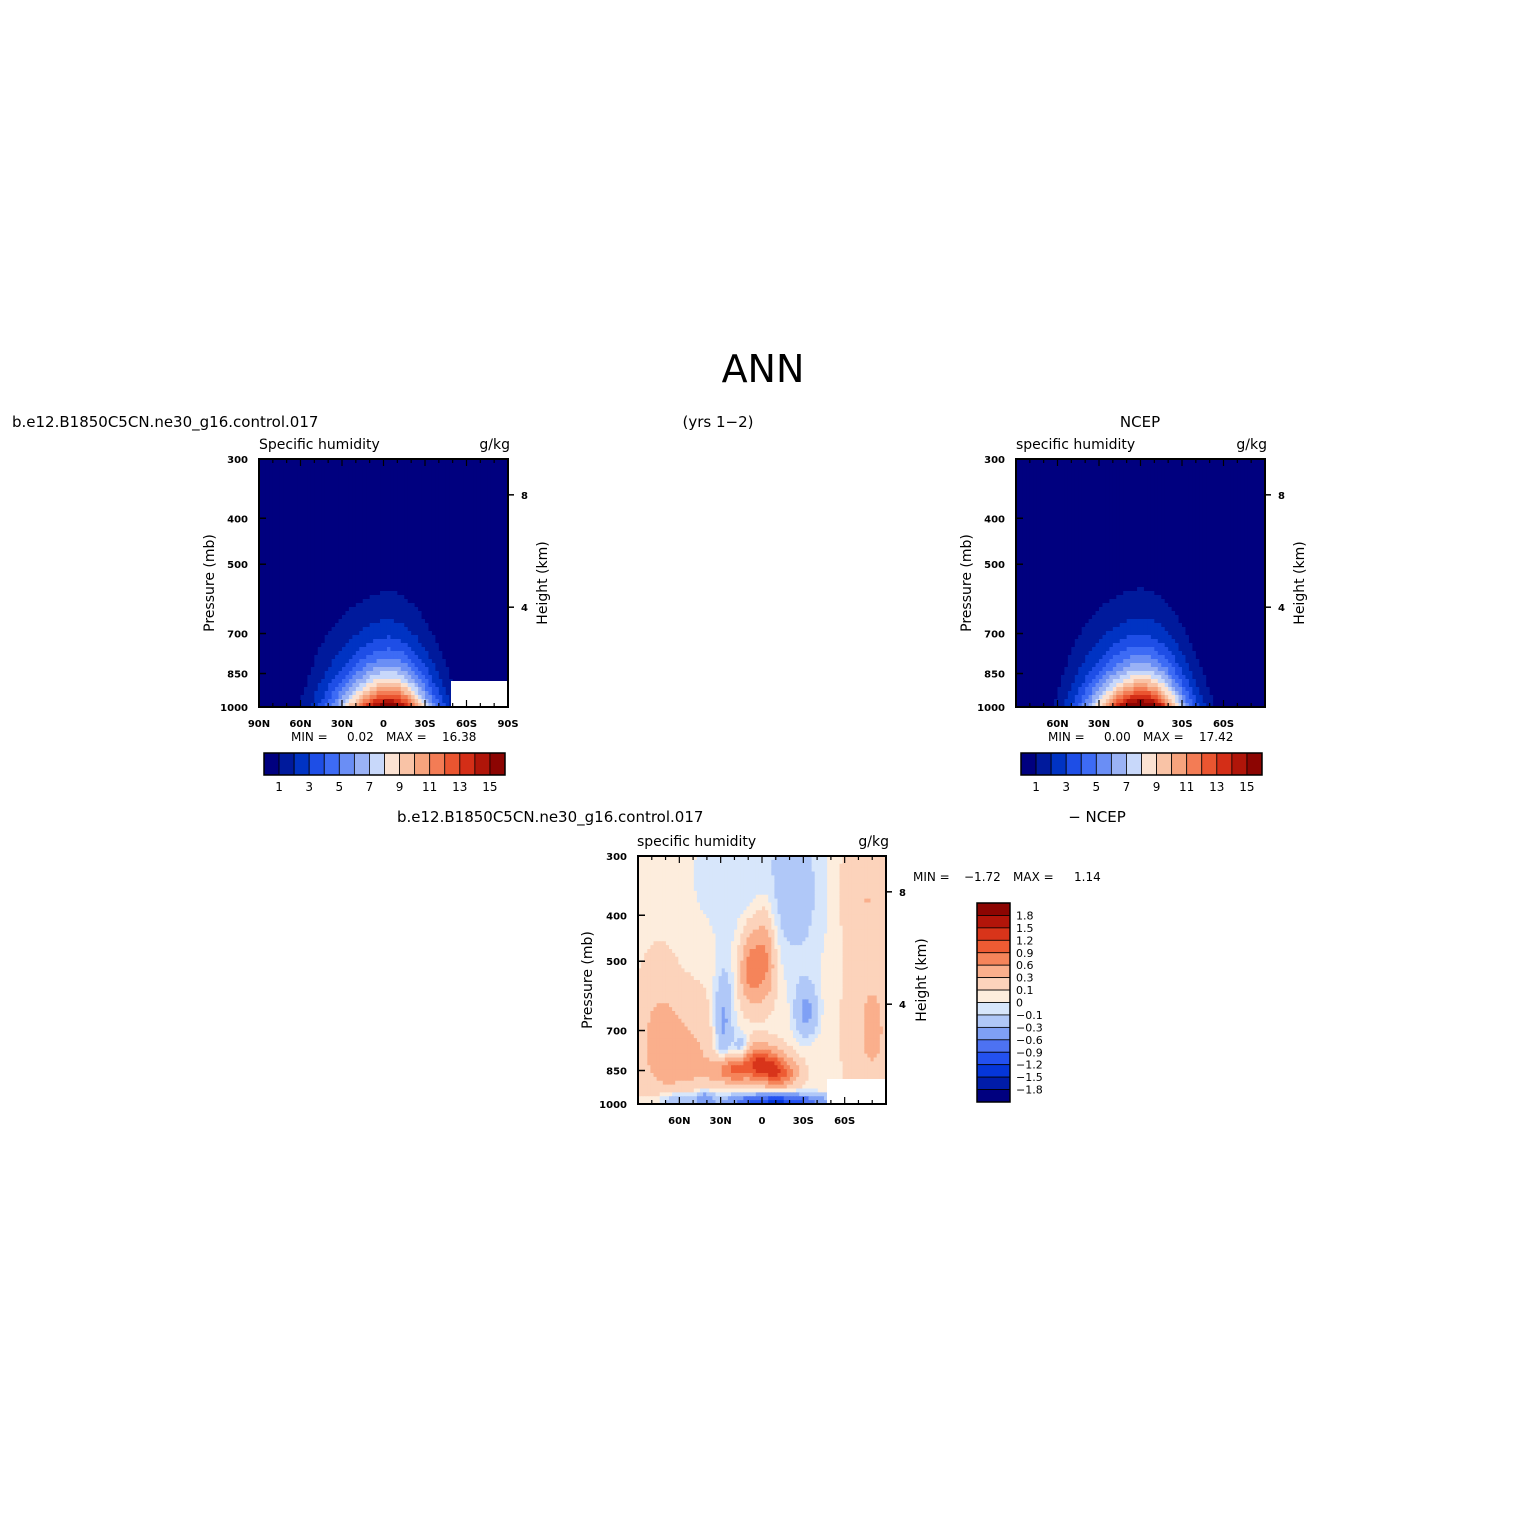 The image size is (1525, 1525). What do you see at coordinates (407, 764) in the screenshot?
I see `model-colorbar-box` at bounding box center [407, 764].